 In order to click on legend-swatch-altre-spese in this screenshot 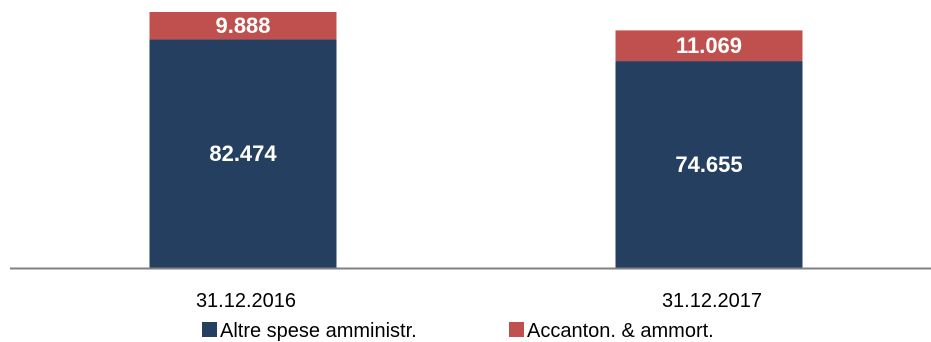, I will do `click(209, 329)`.